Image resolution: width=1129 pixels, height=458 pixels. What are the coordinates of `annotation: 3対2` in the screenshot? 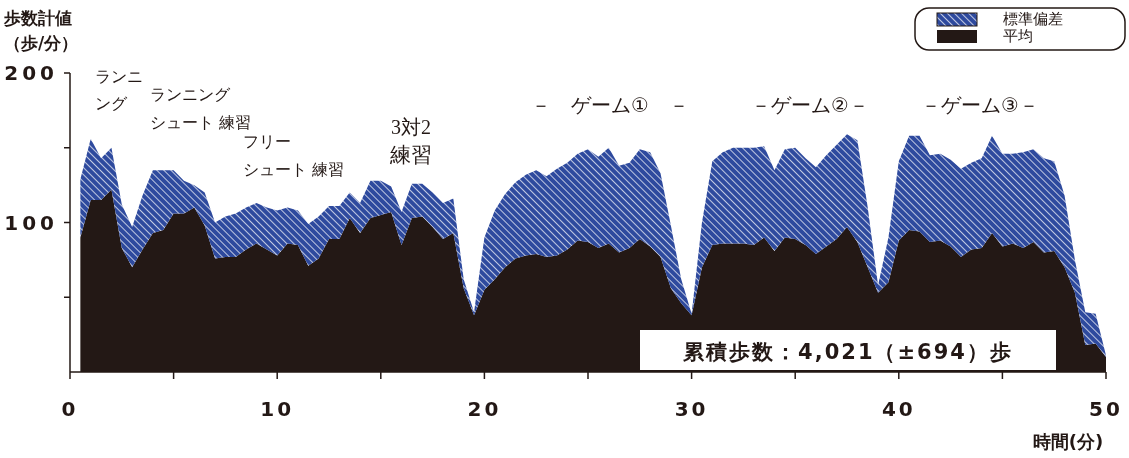 It's located at (411, 127).